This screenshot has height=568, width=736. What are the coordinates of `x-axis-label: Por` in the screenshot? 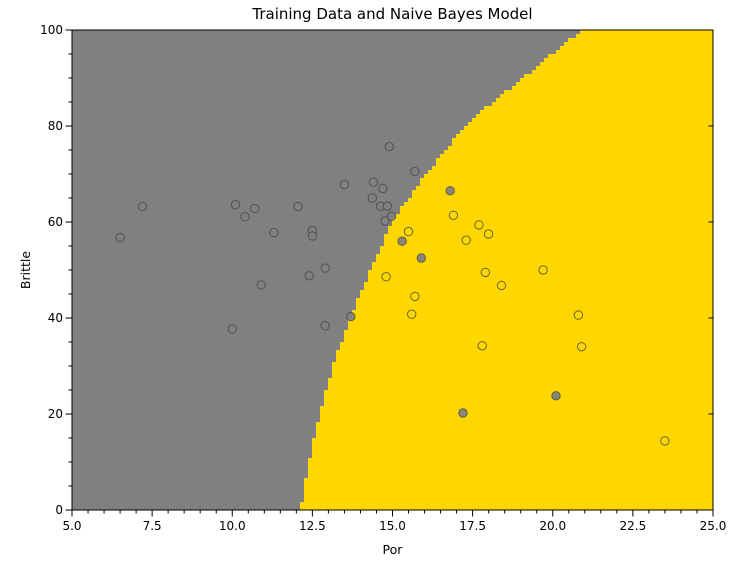 It's located at (392, 549).